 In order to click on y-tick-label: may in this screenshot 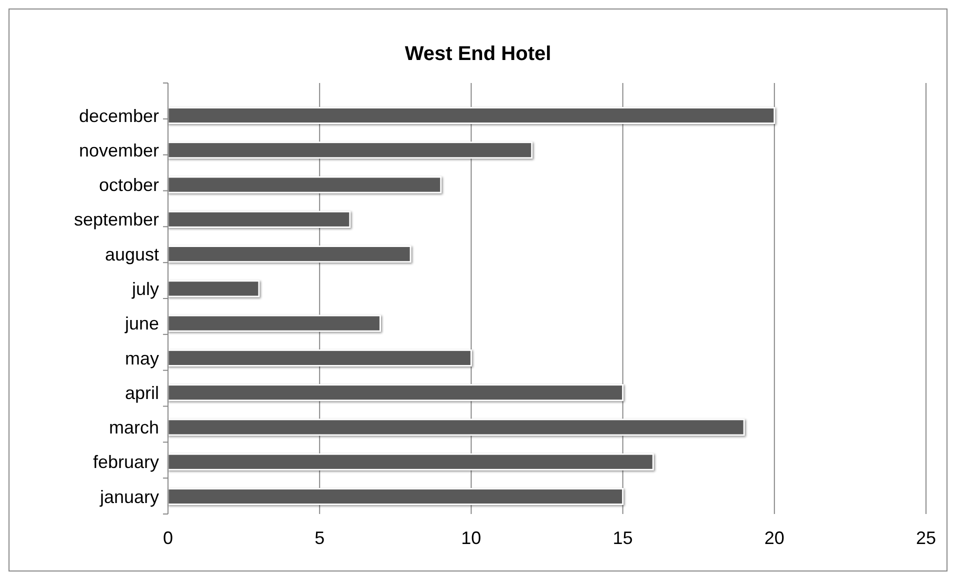, I will do `click(141, 358)`.